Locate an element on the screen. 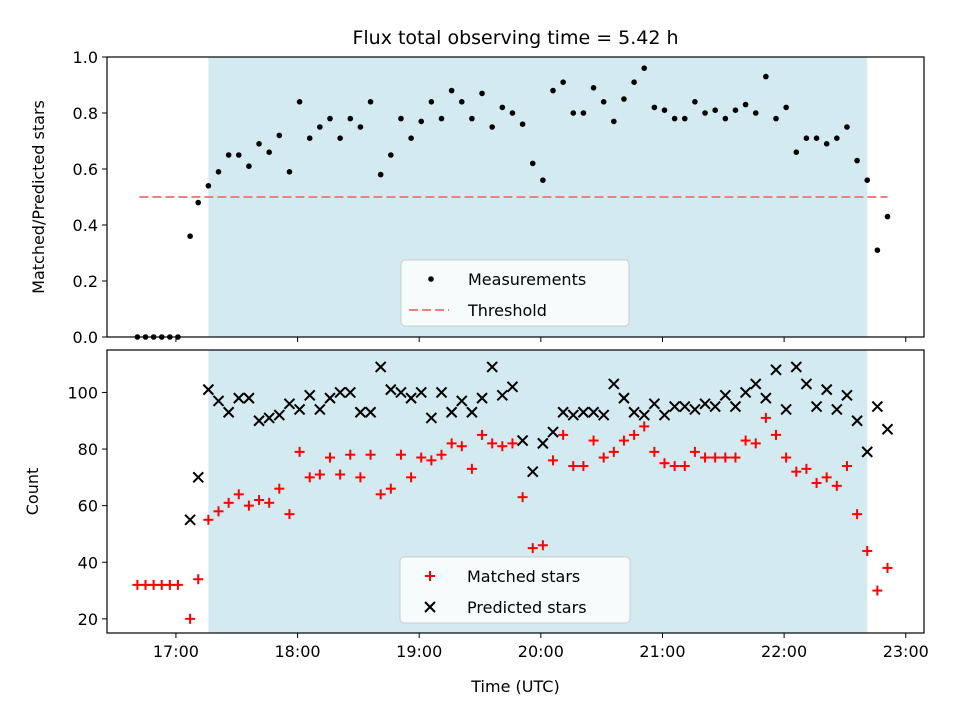  y-tick-label: 80 is located at coordinates (88, 449).